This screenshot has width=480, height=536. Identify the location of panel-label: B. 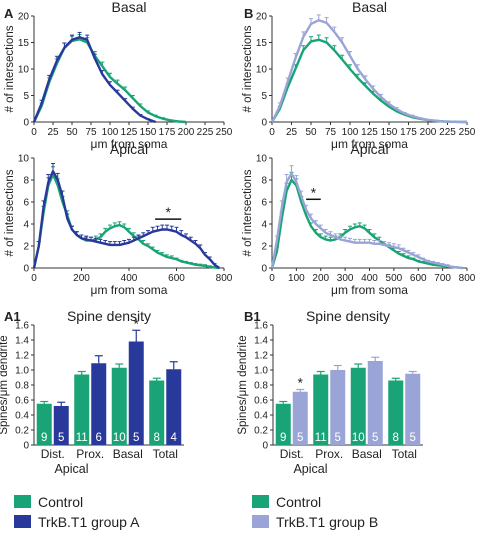
(248, 13).